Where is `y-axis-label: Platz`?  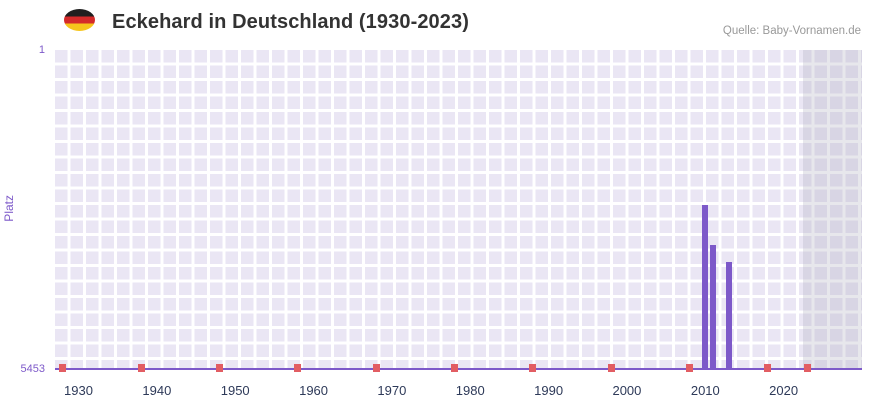
y-axis-label: Platz is located at coordinates (9, 208).